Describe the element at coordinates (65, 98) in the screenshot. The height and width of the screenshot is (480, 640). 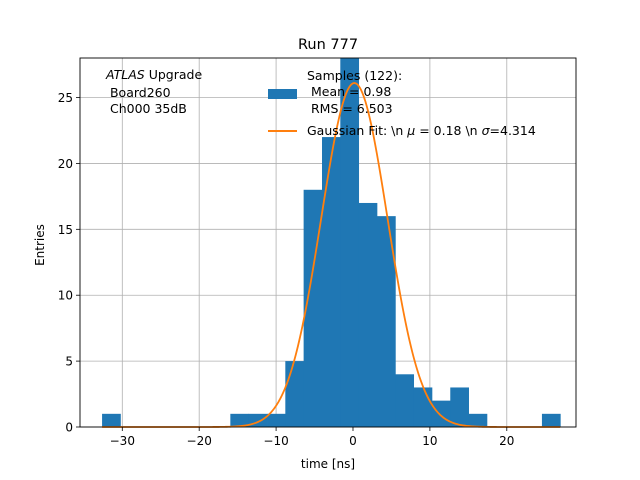
I see `y-tick-label-5: 25` at that location.